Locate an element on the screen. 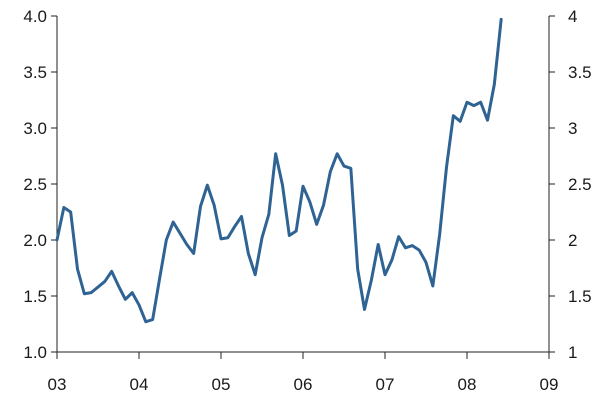  right-y-axis-ticks: 1 1.5 2 2.5 3 3.5 4 is located at coordinates (570, 184).